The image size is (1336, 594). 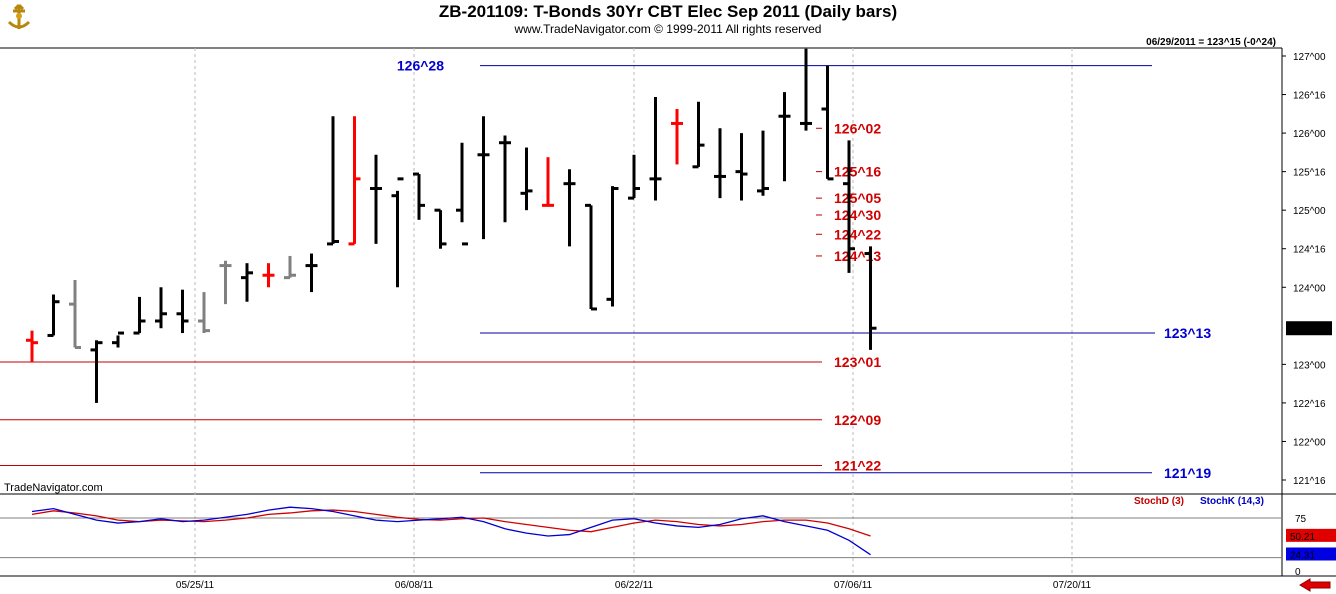 What do you see at coordinates (420, 66) in the screenshot?
I see `level-label: 126^28` at bounding box center [420, 66].